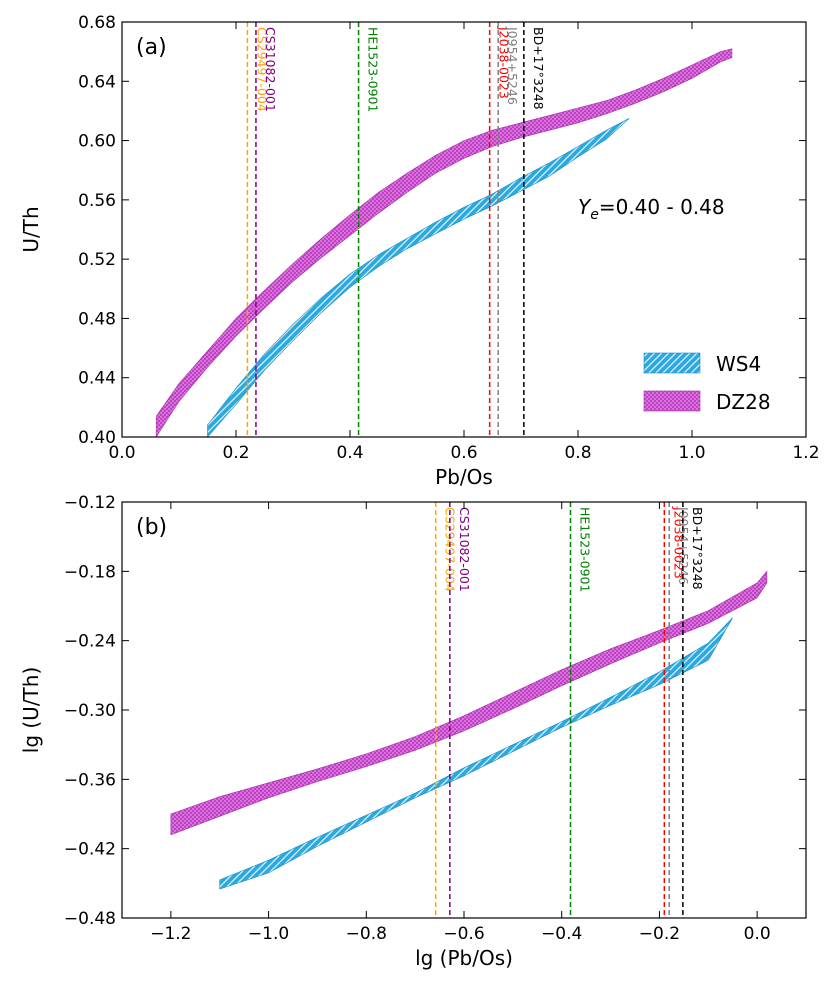 Image resolution: width=830 pixels, height=997 pixels. Describe the element at coordinates (90, 780) in the screenshot. I see `y-tick-label-panel-b: −0.36` at that location.